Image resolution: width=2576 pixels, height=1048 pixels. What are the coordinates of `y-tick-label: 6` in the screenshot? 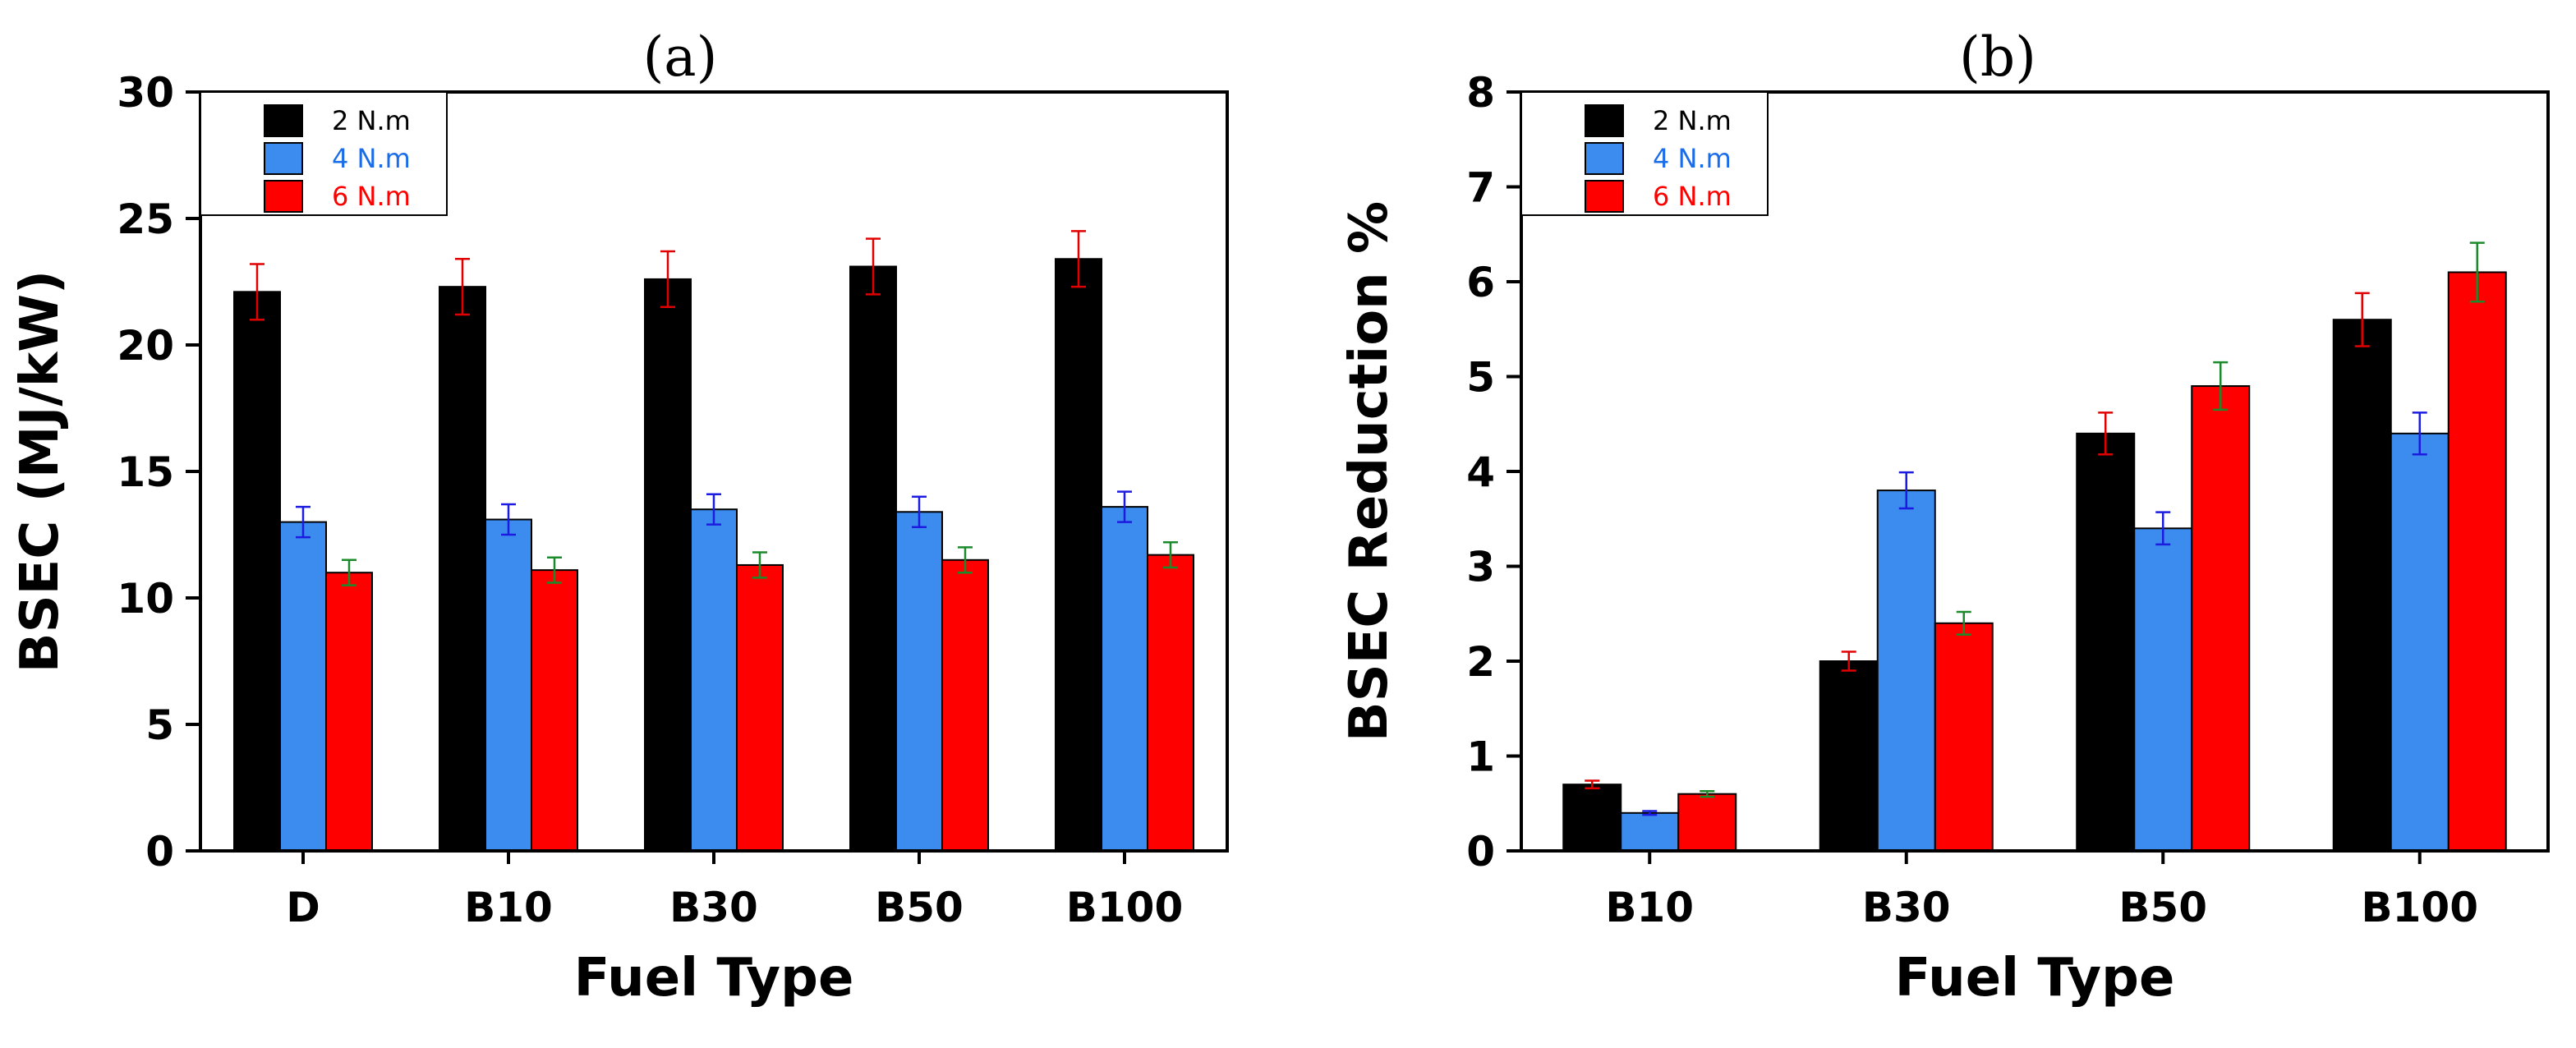 It's located at (1480, 282).